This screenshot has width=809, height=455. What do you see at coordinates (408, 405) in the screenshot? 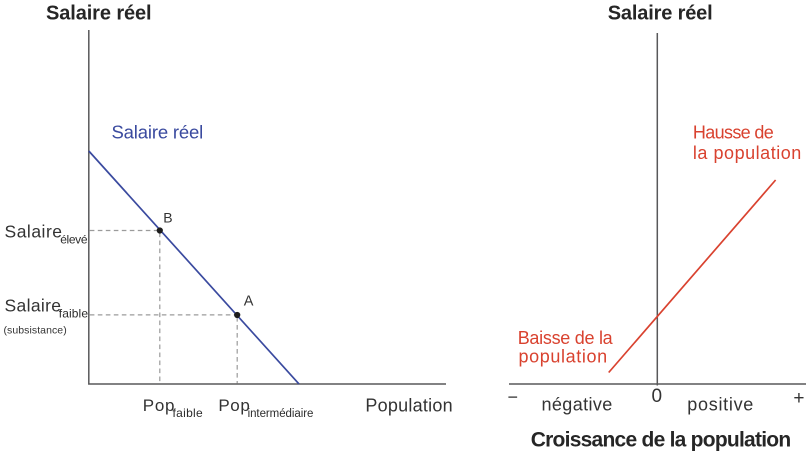
I see `svg-text: Population` at bounding box center [408, 405].